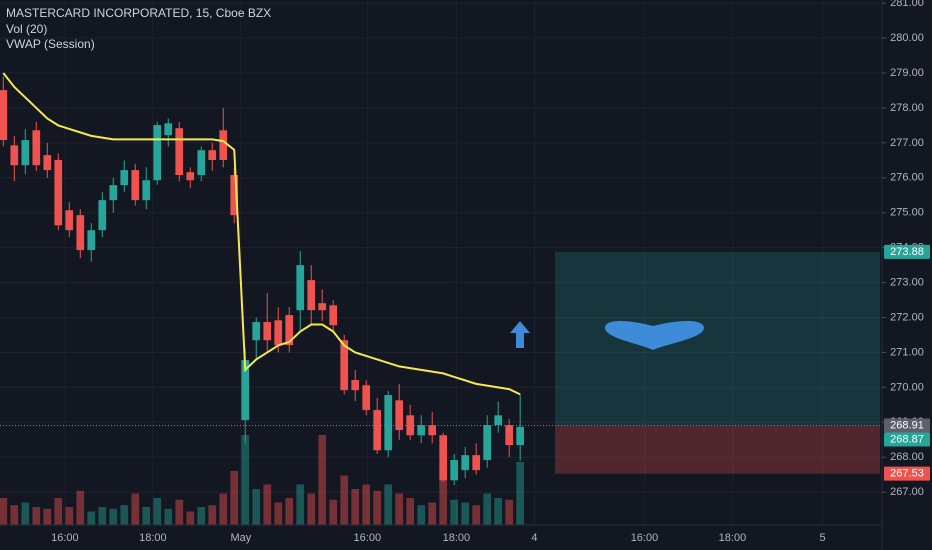 The width and height of the screenshot is (932, 550). What do you see at coordinates (907, 492) in the screenshot?
I see `y-tick-label: 267.00` at bounding box center [907, 492].